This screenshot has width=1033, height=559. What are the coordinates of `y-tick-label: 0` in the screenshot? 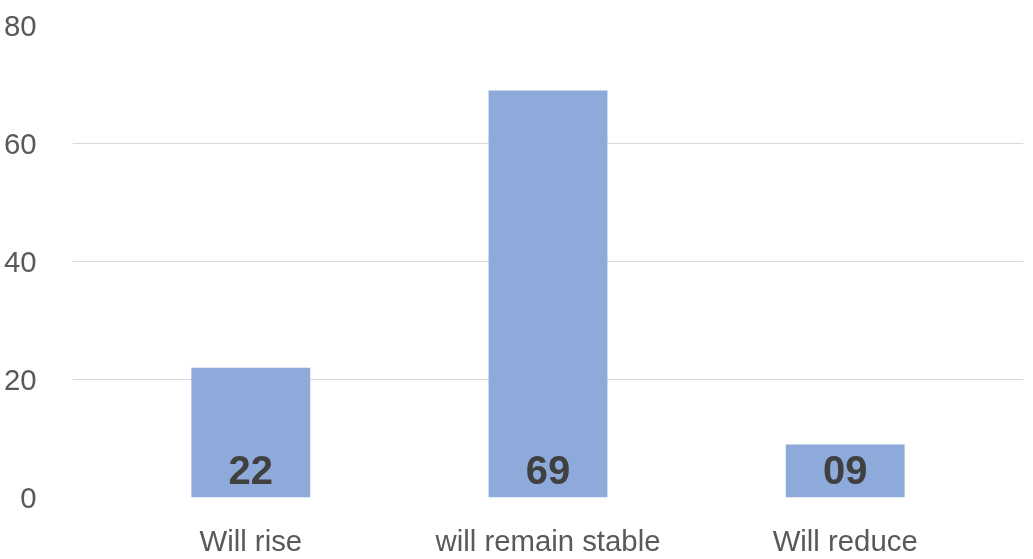 It's located at (28, 497).